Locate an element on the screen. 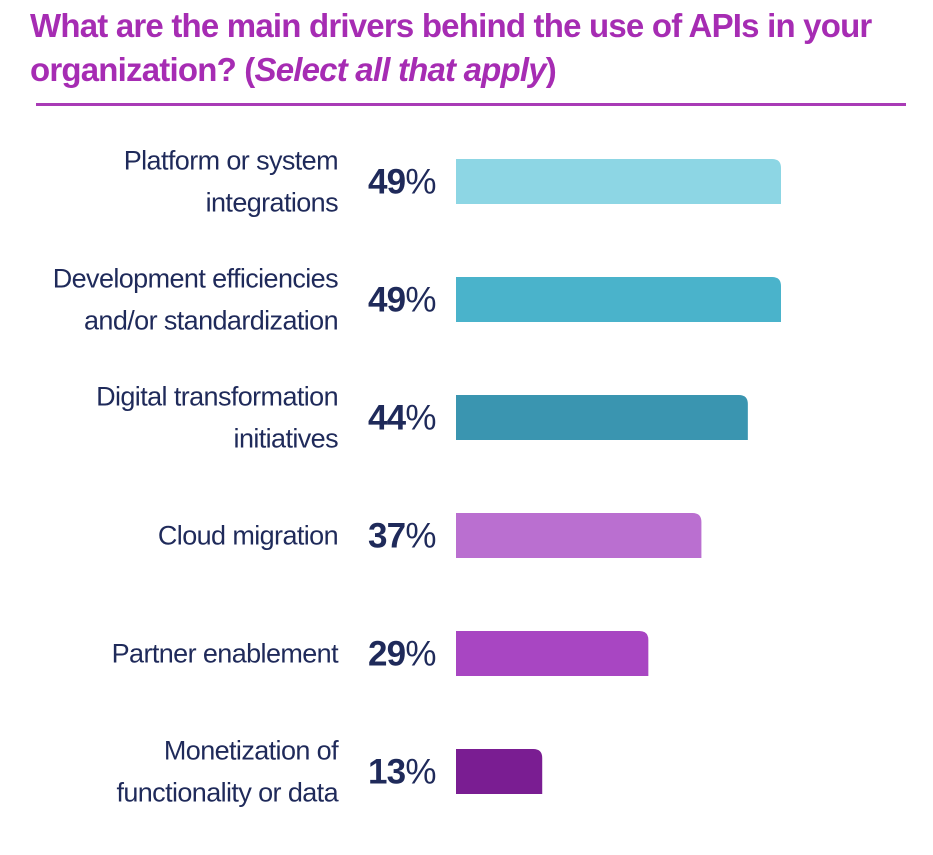 This screenshot has height=855, width=933. title-divider is located at coordinates (471, 104).